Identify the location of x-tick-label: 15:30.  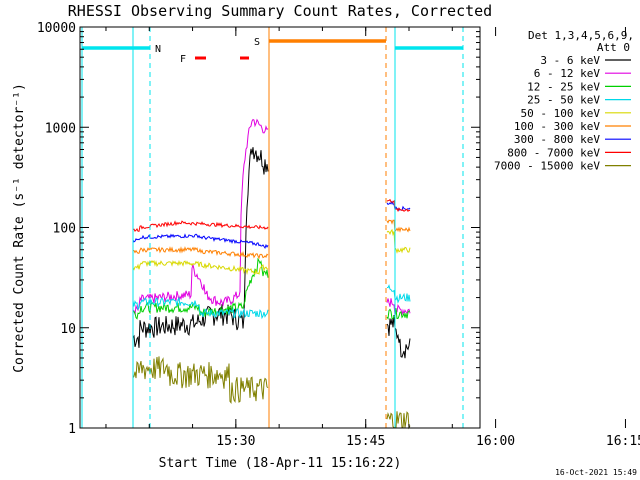
(235, 441).